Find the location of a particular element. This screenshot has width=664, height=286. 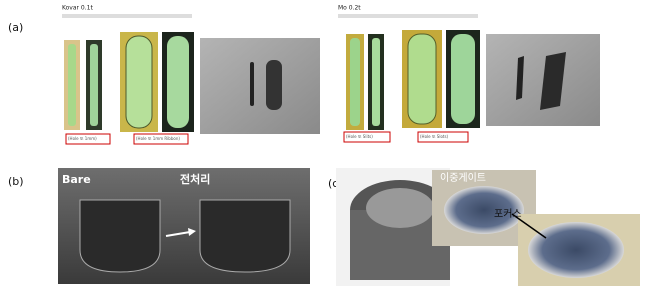

arrow-head is located at coordinates (192, 232).